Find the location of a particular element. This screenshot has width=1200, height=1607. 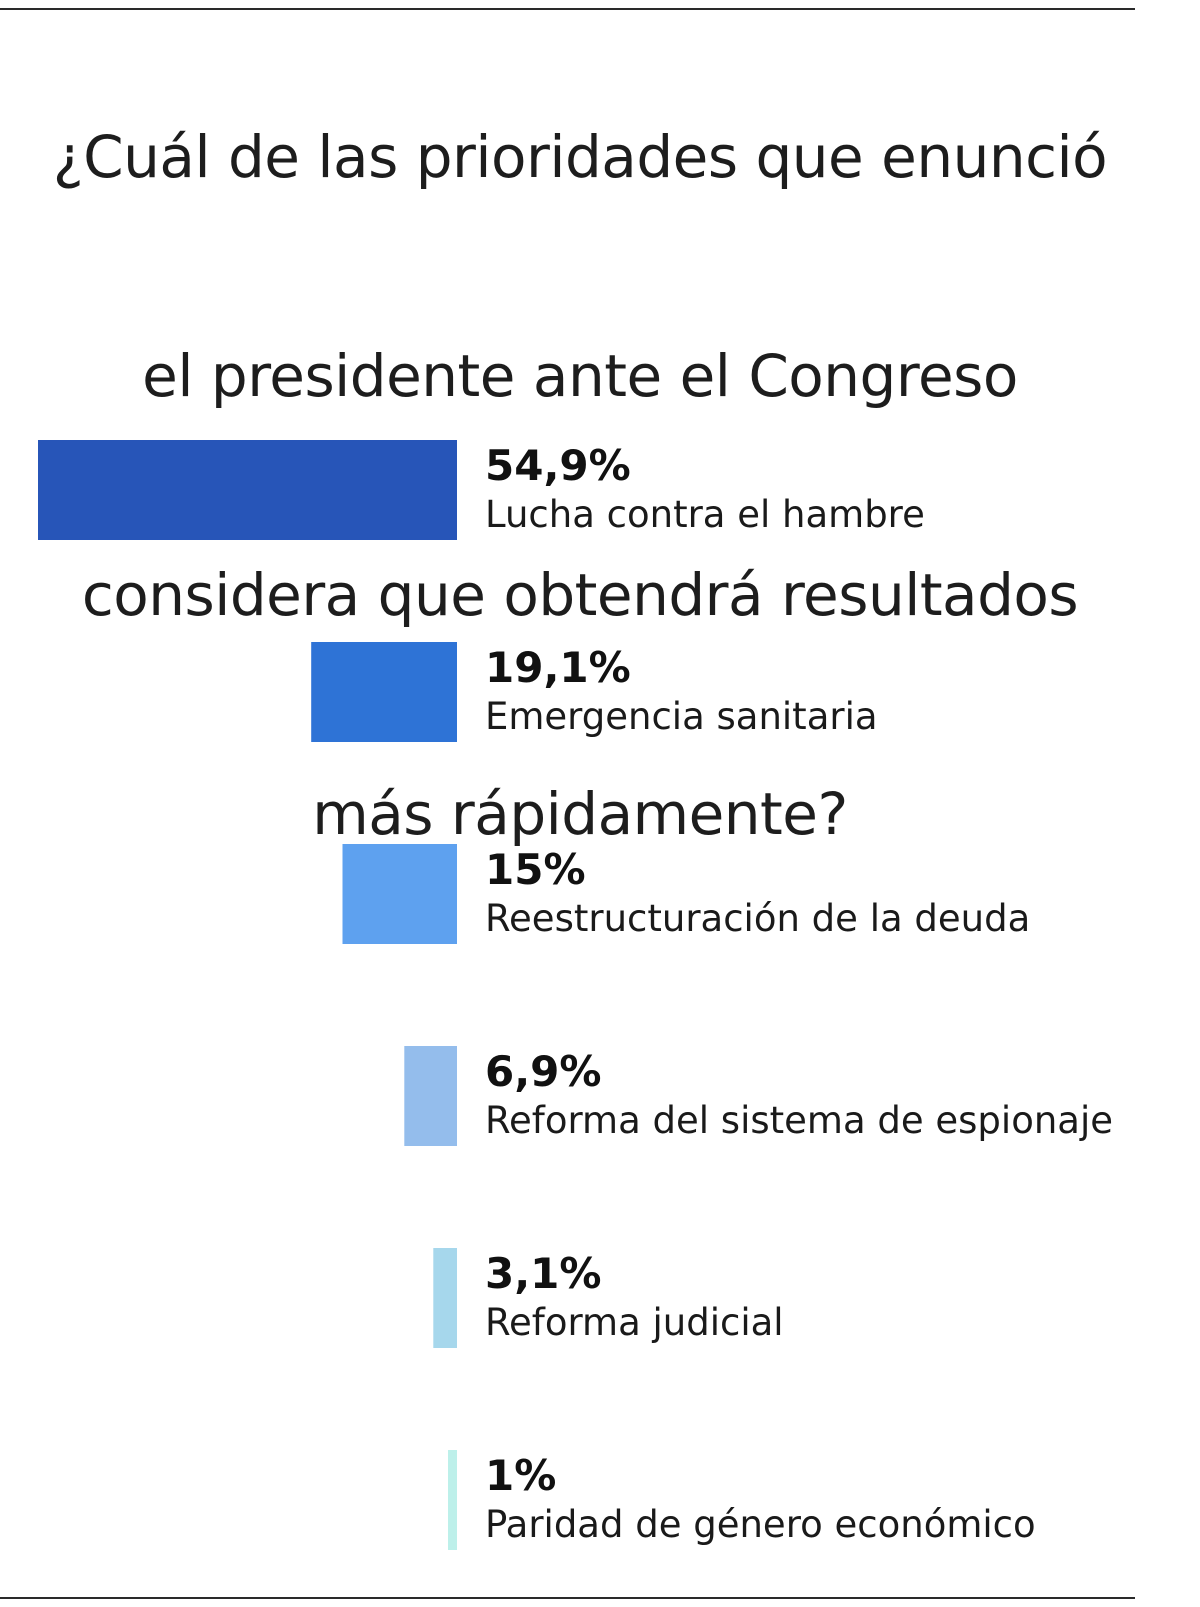

category-label-lucha-contra-el-hambre: Lucha contra el hambre is located at coordinates (705, 514).